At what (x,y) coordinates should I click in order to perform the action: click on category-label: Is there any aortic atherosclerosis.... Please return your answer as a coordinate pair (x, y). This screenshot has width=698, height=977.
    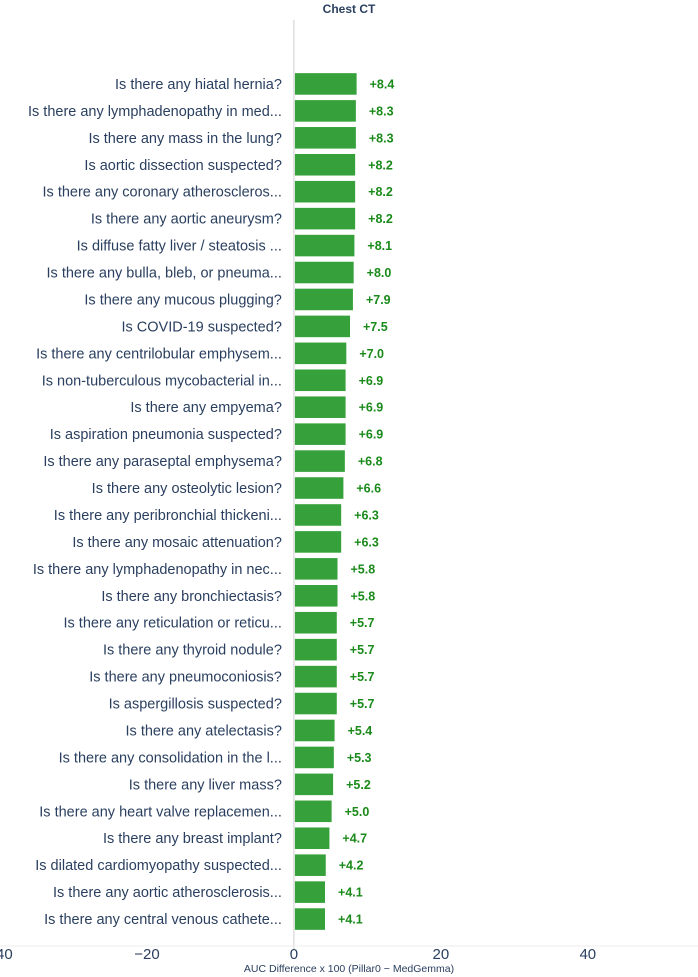
    Looking at the image, I should click on (167, 893).